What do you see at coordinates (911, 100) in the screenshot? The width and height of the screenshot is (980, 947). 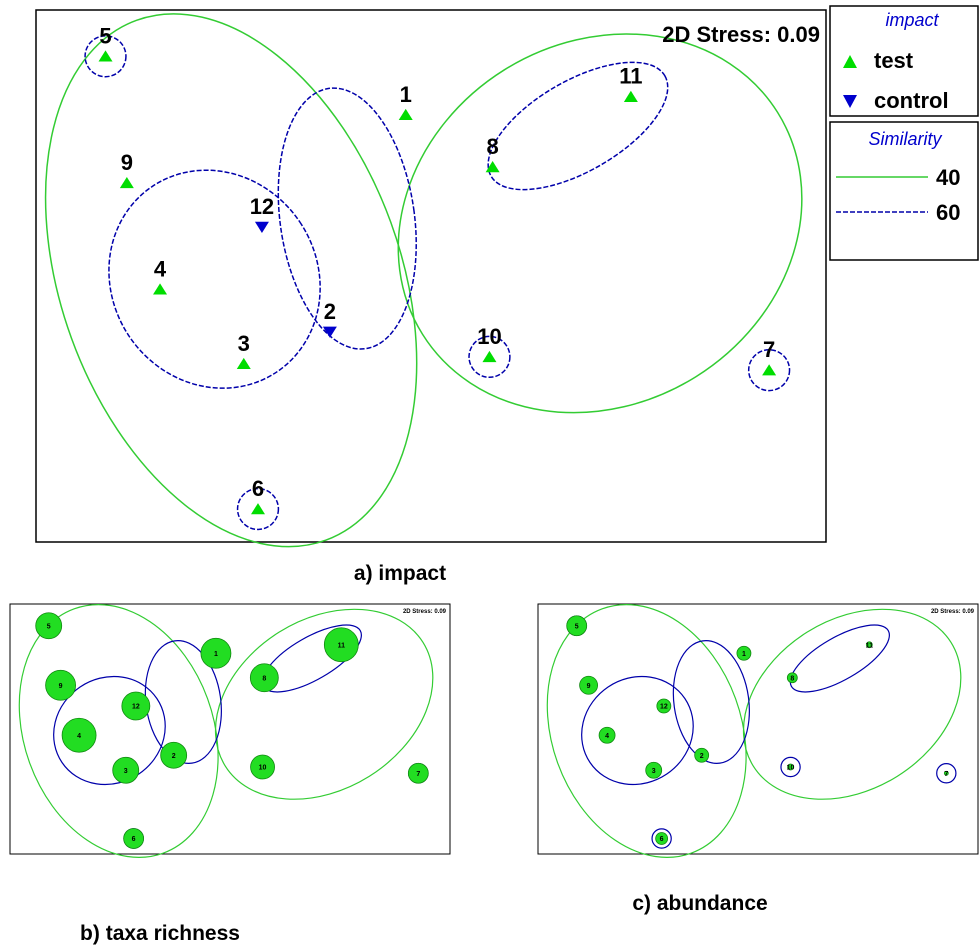 I see `legend-control-label: control` at bounding box center [911, 100].